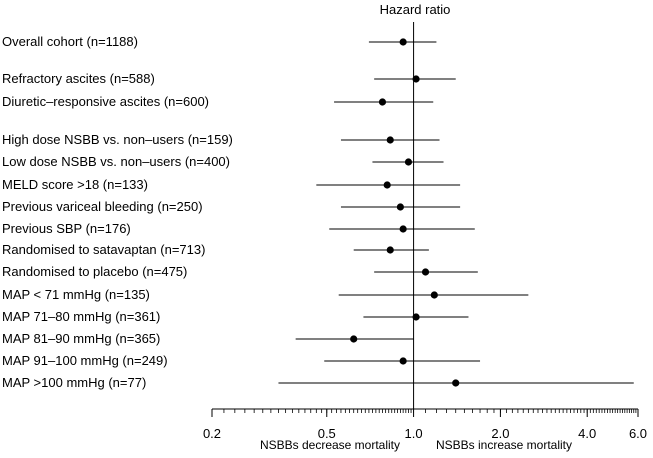  I want to click on row-label: MAP 71–80 mmHg (n=361), so click(81, 316).